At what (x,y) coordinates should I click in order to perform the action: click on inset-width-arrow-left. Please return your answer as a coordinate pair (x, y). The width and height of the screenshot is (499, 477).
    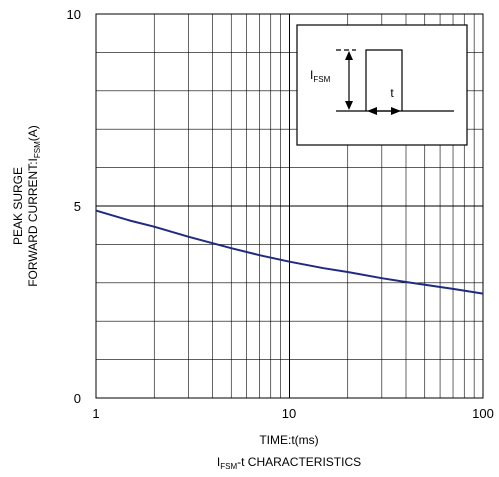
    Looking at the image, I should click on (372, 111).